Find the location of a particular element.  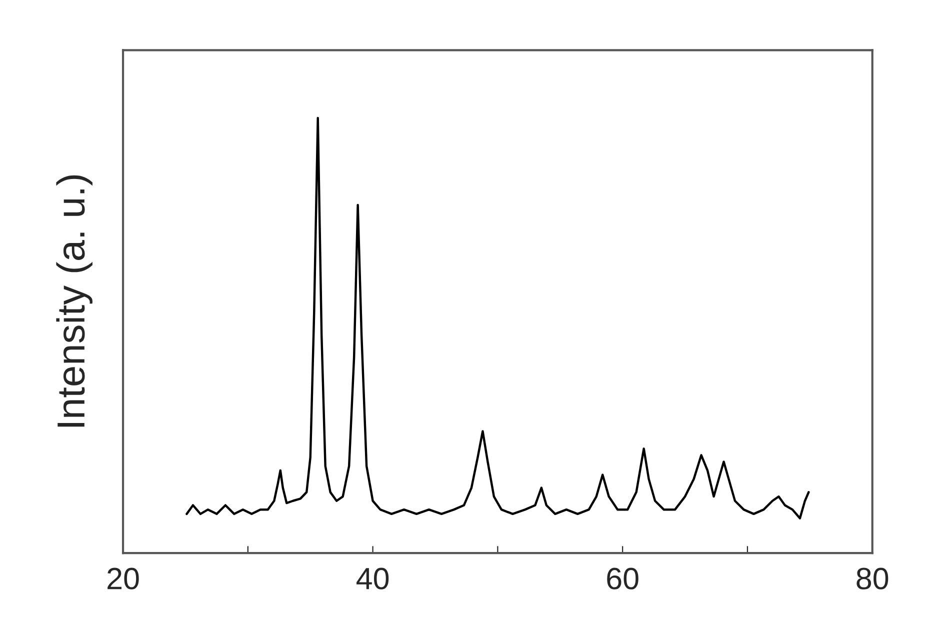

x-tick-label: 20 is located at coordinates (123, 579).